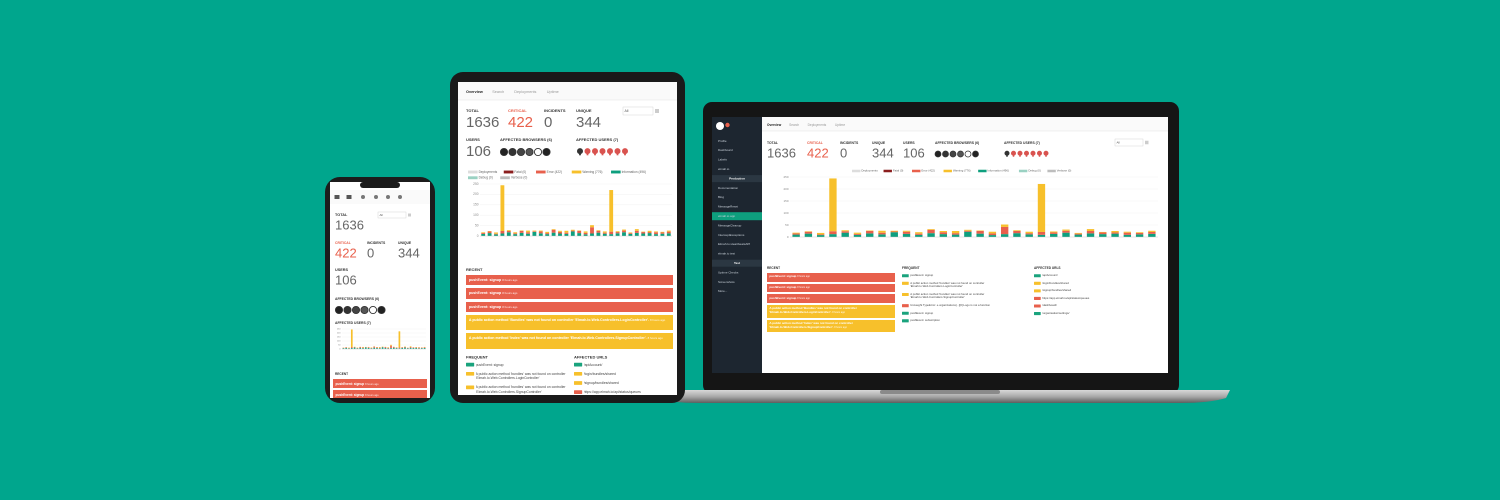 This screenshot has height=500, width=1500. Describe the element at coordinates (772, 143) in the screenshot. I see `stat-label: TOTAL` at that location.